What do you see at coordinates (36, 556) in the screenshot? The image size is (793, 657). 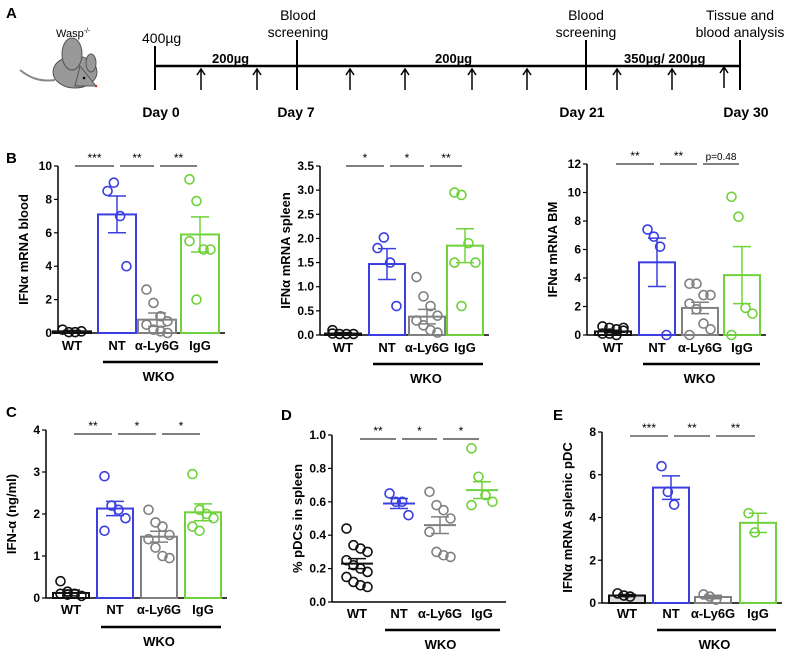 I see `y-tick-label: 1` at bounding box center [36, 556].